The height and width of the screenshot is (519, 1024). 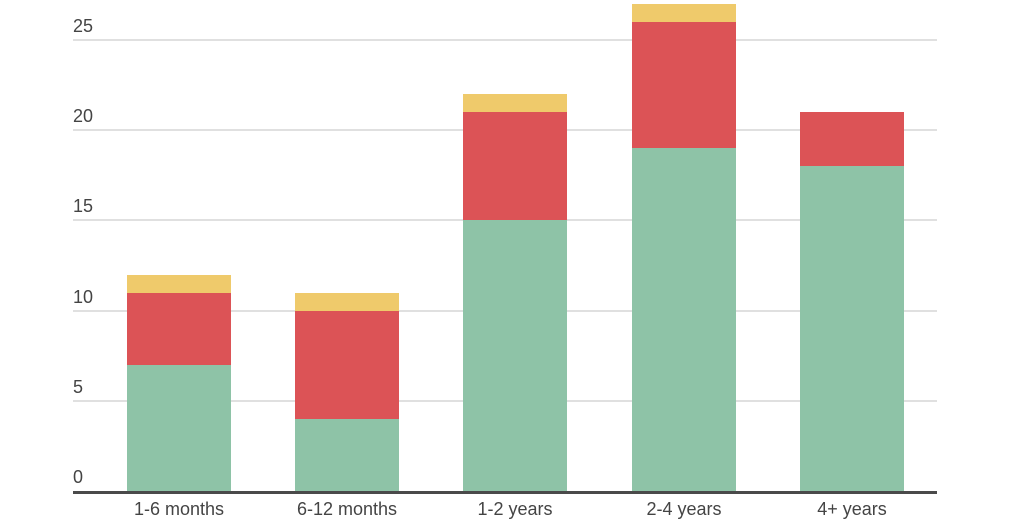 What do you see at coordinates (505, 492) in the screenshot?
I see `x-axis-baseline` at bounding box center [505, 492].